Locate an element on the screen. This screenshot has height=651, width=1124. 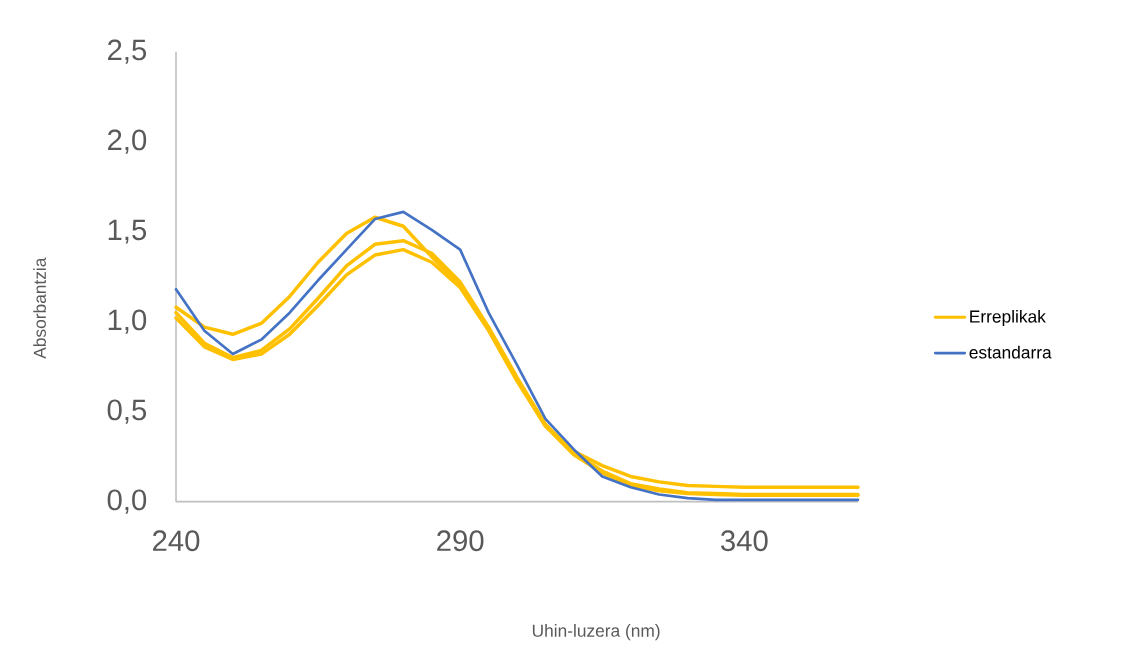
x-axis-title: Uhin-luzera (nm) is located at coordinates (596, 632).